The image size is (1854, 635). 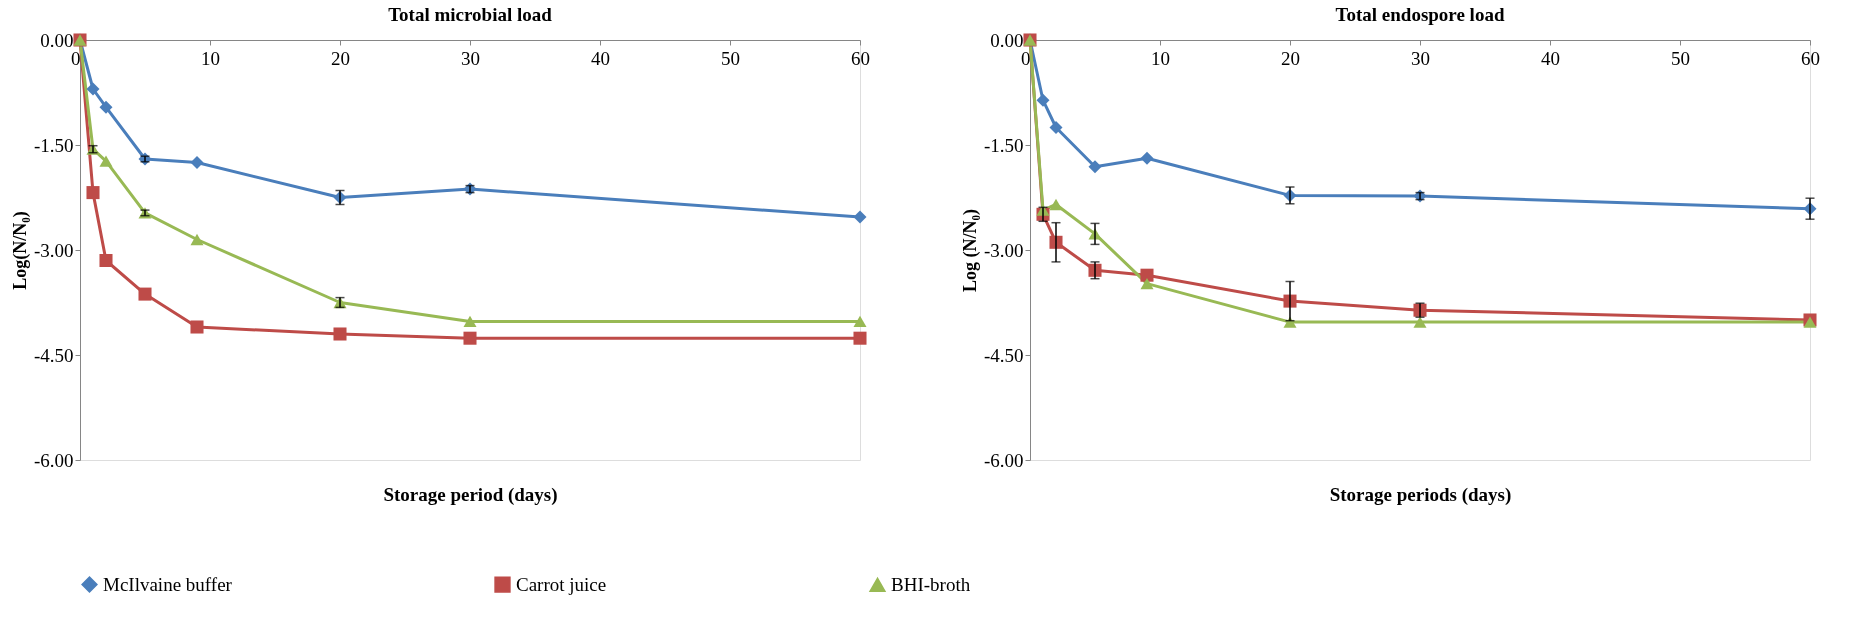 I want to click on y-axis-title: Log(N/N₀), so click(x=20, y=250).